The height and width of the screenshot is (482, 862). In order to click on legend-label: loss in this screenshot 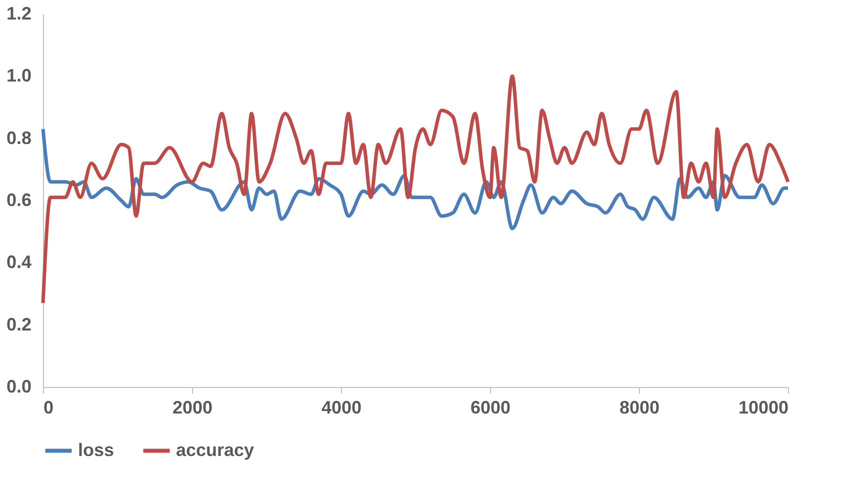, I will do `click(96, 450)`.